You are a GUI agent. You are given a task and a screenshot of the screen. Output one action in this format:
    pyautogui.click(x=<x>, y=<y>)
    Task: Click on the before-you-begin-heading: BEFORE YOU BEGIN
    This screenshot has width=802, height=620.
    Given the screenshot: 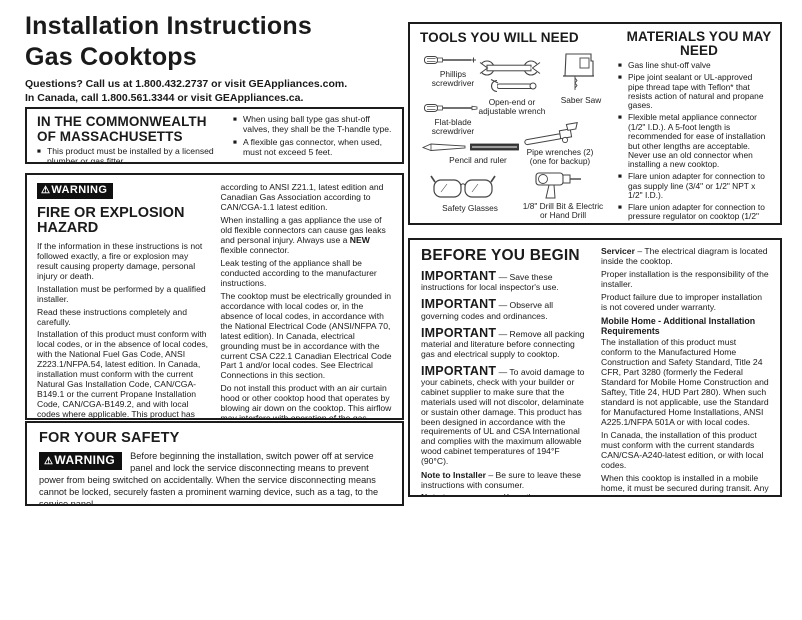 What is the action you would take?
    pyautogui.click(x=500, y=255)
    